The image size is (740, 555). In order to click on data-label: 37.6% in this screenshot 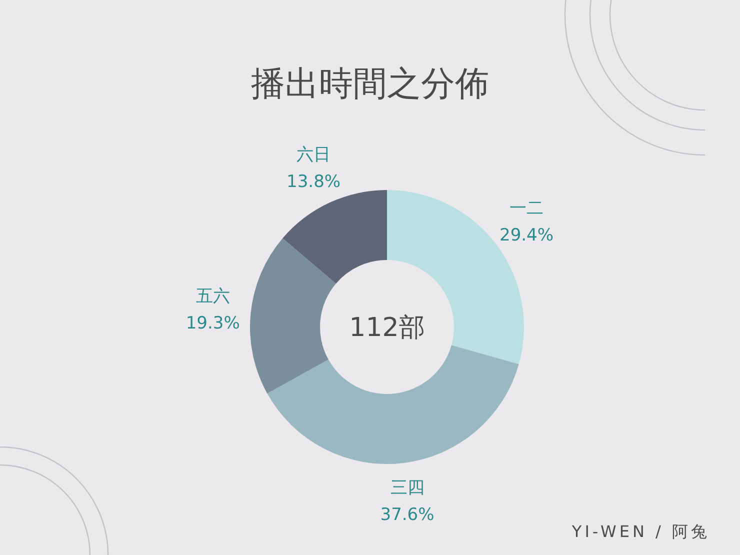, I will do `click(407, 514)`.